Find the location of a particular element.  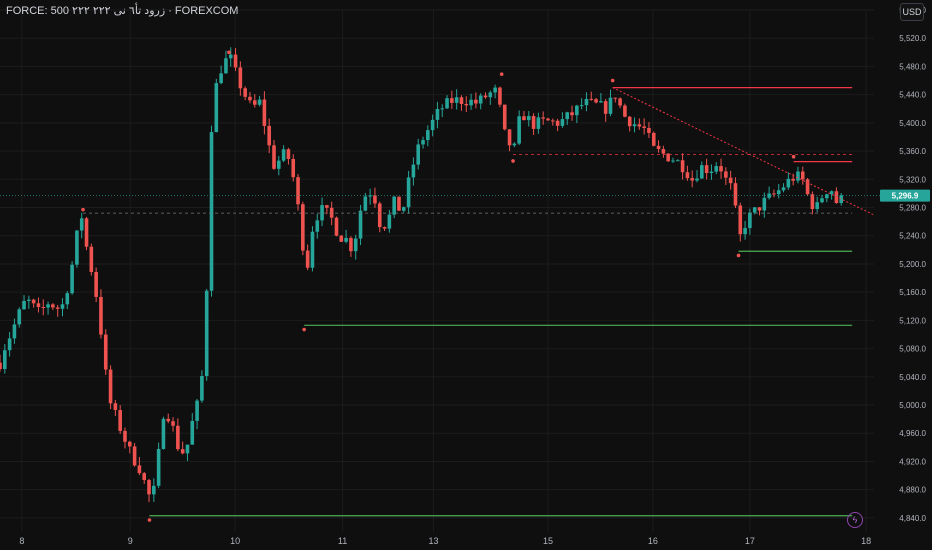

last-price-label: 5,296.9 is located at coordinates (905, 196).